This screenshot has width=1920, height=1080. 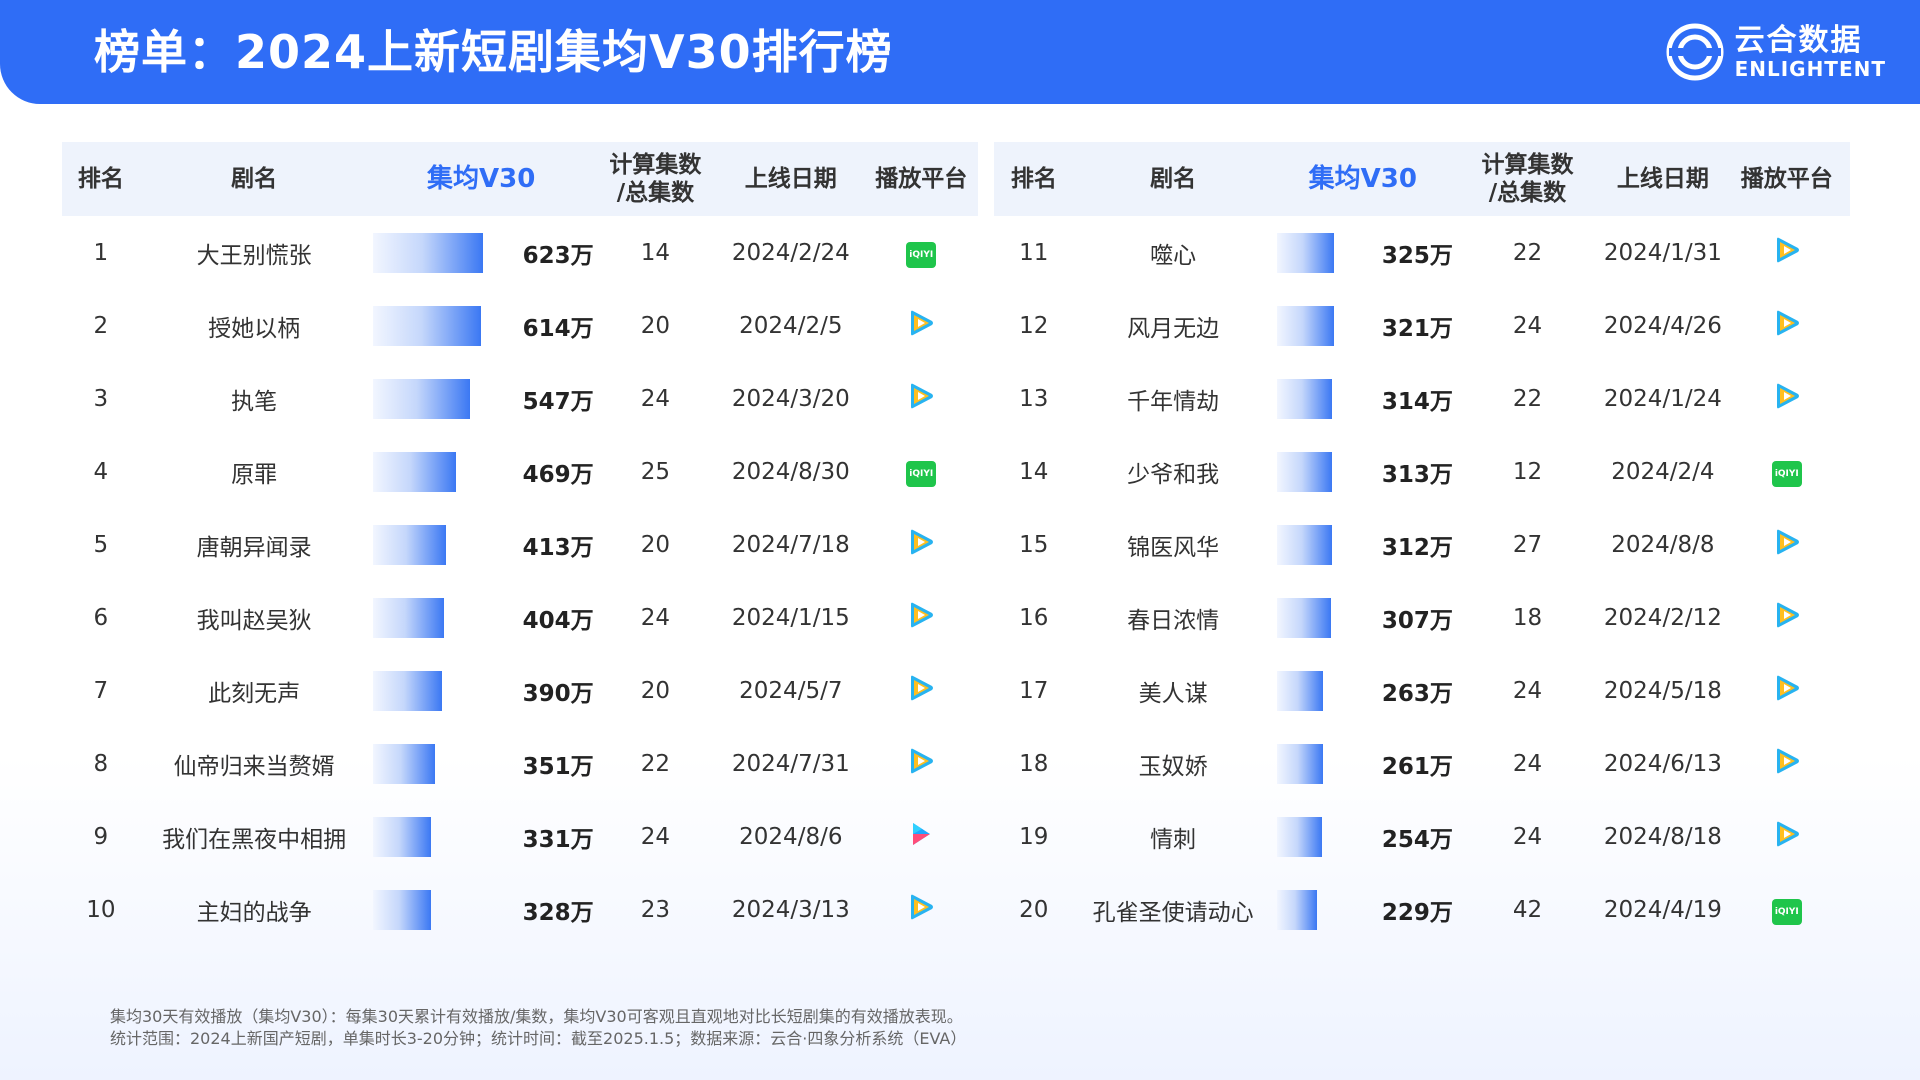 I want to click on table-row: 3 执笔 547万 24 2024/3/20, so click(x=520, y=398).